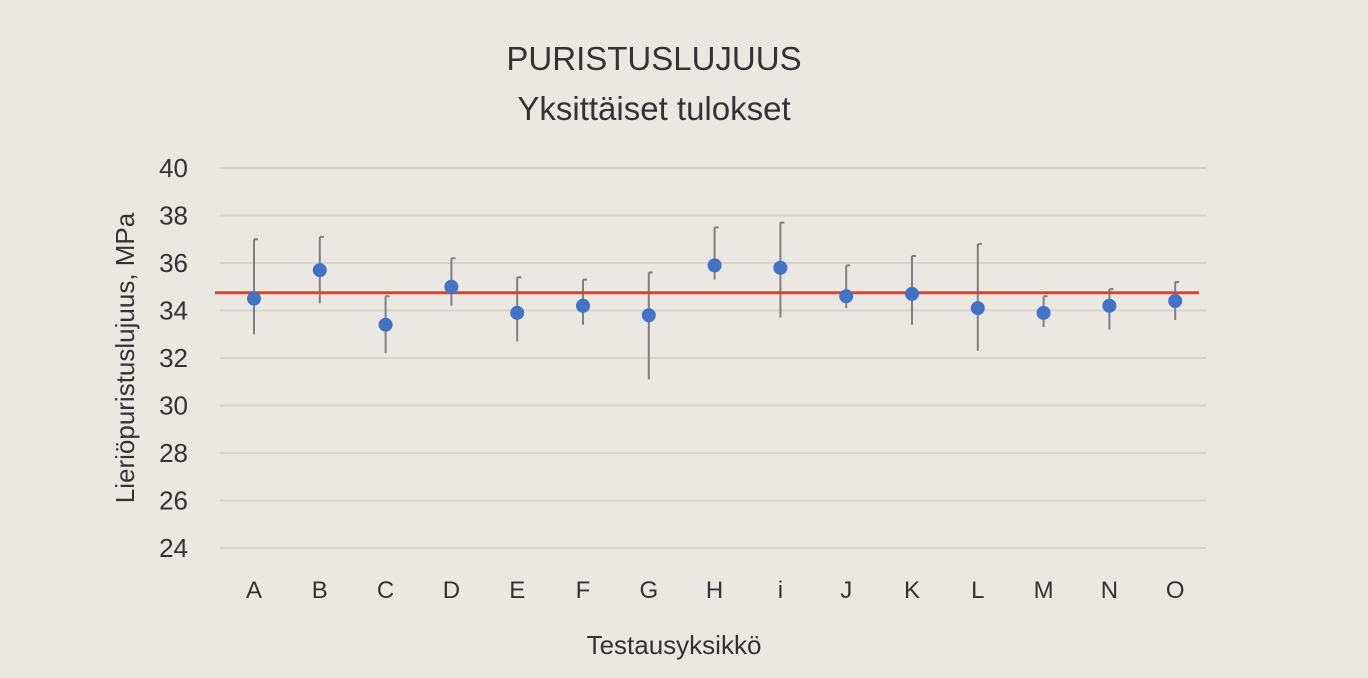 The height and width of the screenshot is (678, 1368). Describe the element at coordinates (1175, 590) in the screenshot. I see `x-tick-label: O` at that location.